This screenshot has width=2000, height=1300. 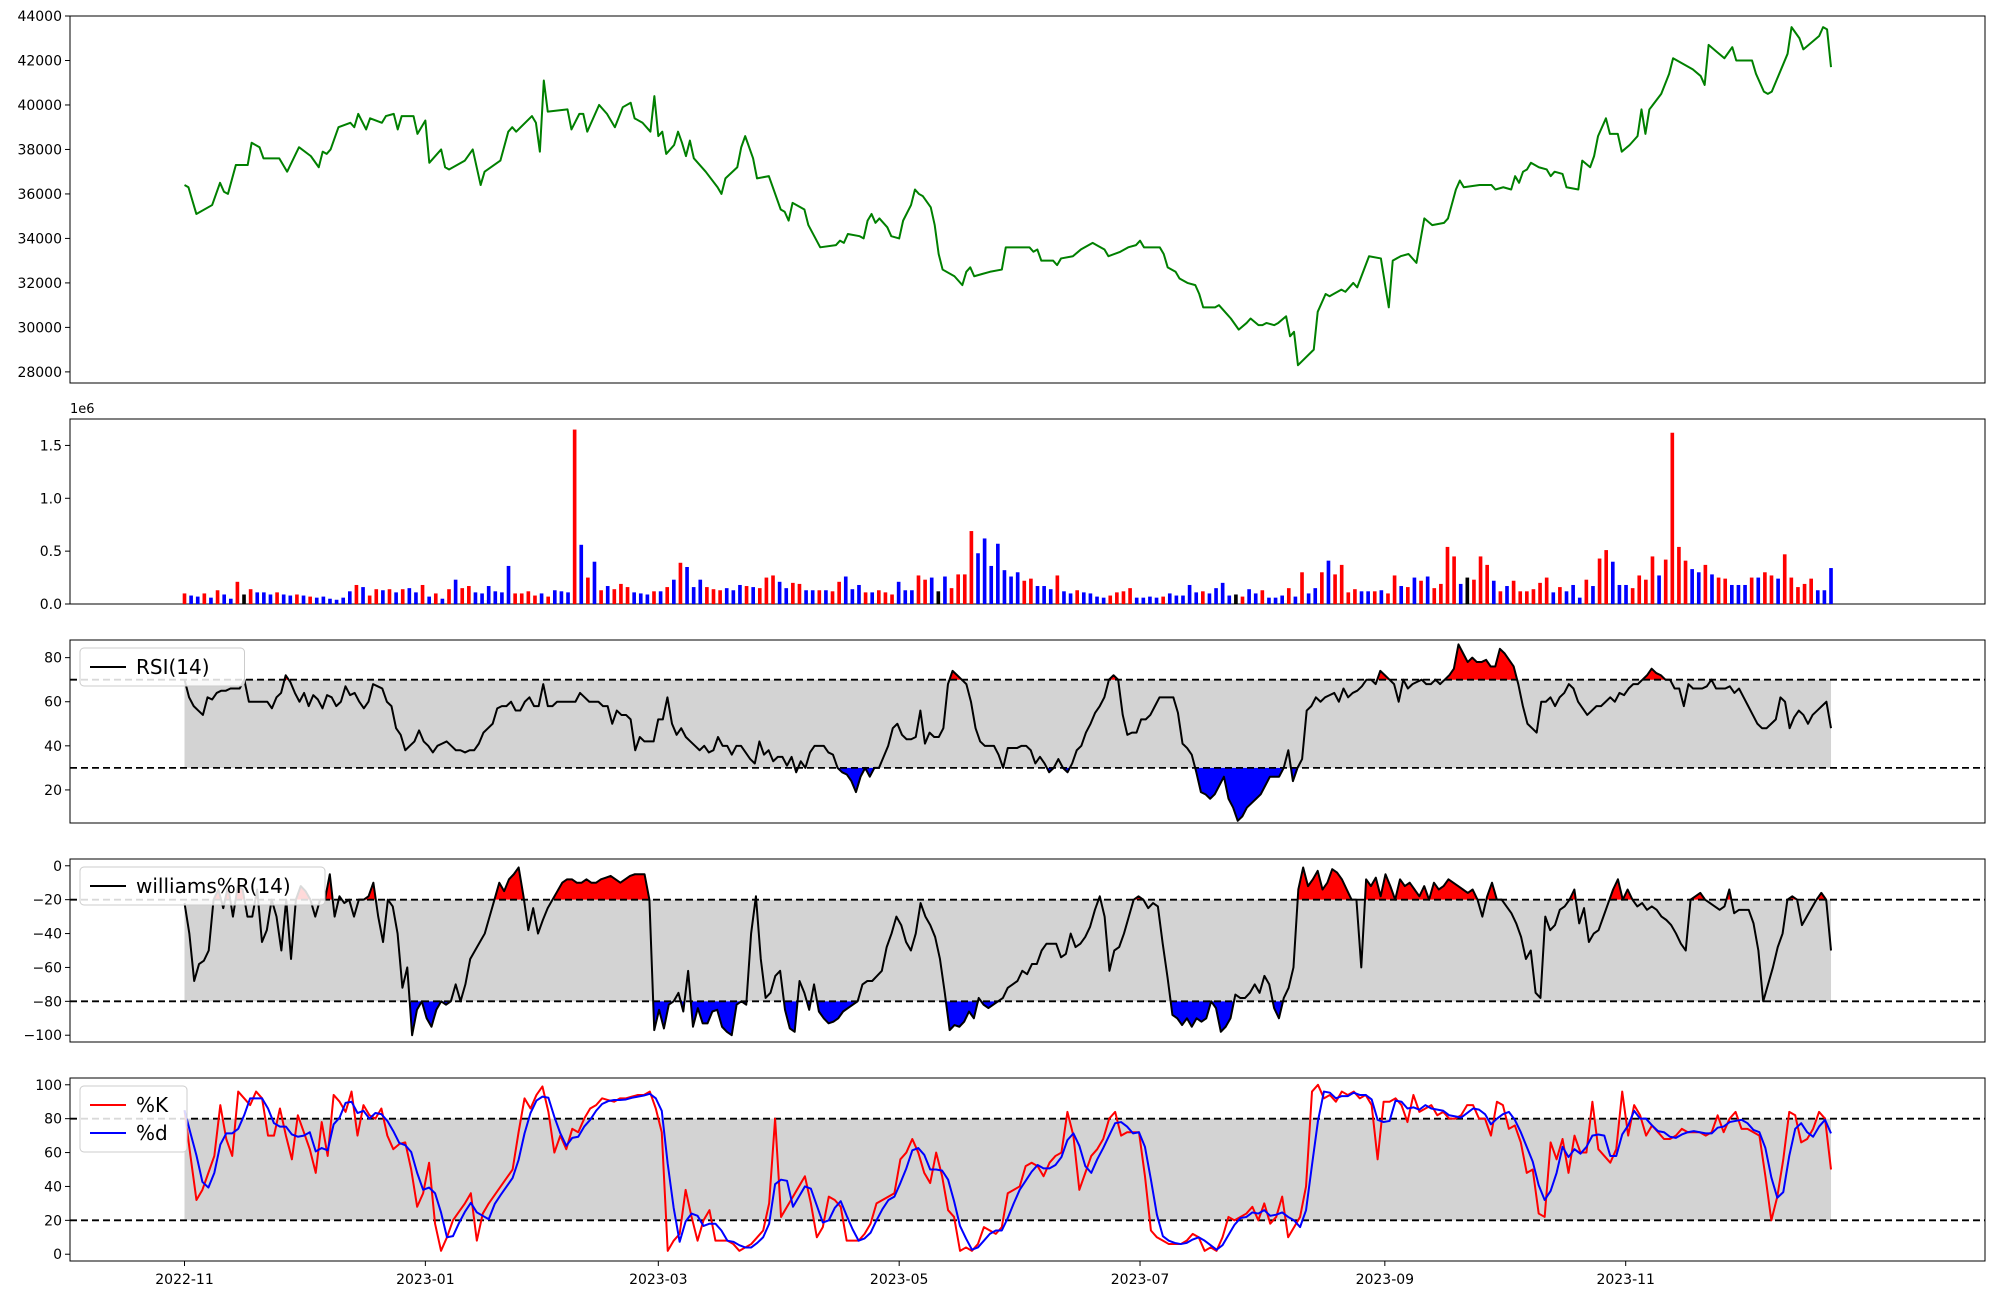 What do you see at coordinates (53, 703) in the screenshot?
I see `rsi-ytick-label: 60` at bounding box center [53, 703].